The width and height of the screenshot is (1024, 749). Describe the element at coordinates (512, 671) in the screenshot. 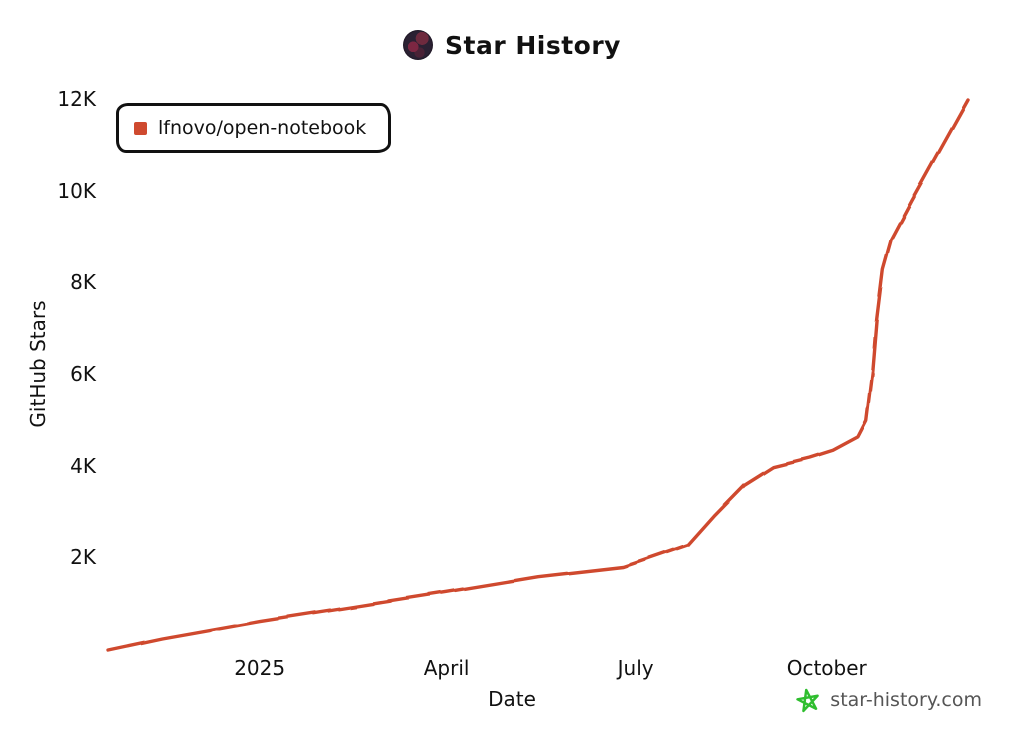

I see `x-axis-tick-labels: 2025 April July October` at that location.